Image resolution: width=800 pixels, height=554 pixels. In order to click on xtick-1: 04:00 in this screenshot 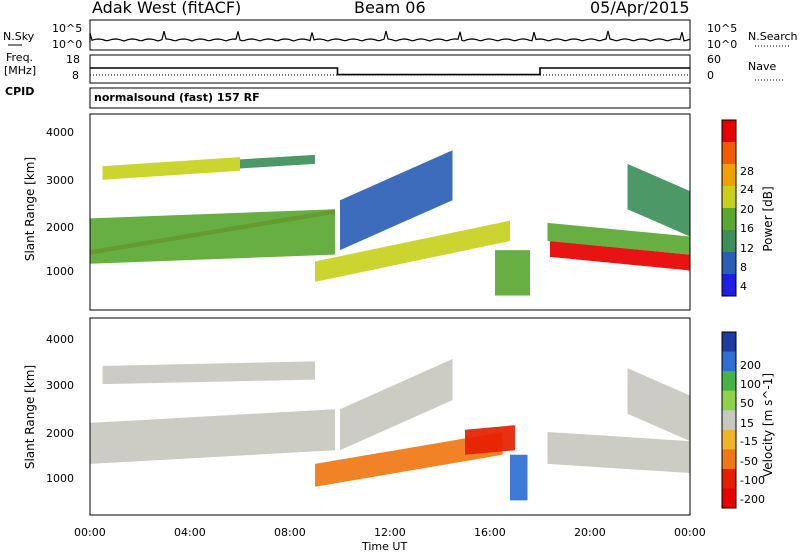, I will do `click(190, 532)`.